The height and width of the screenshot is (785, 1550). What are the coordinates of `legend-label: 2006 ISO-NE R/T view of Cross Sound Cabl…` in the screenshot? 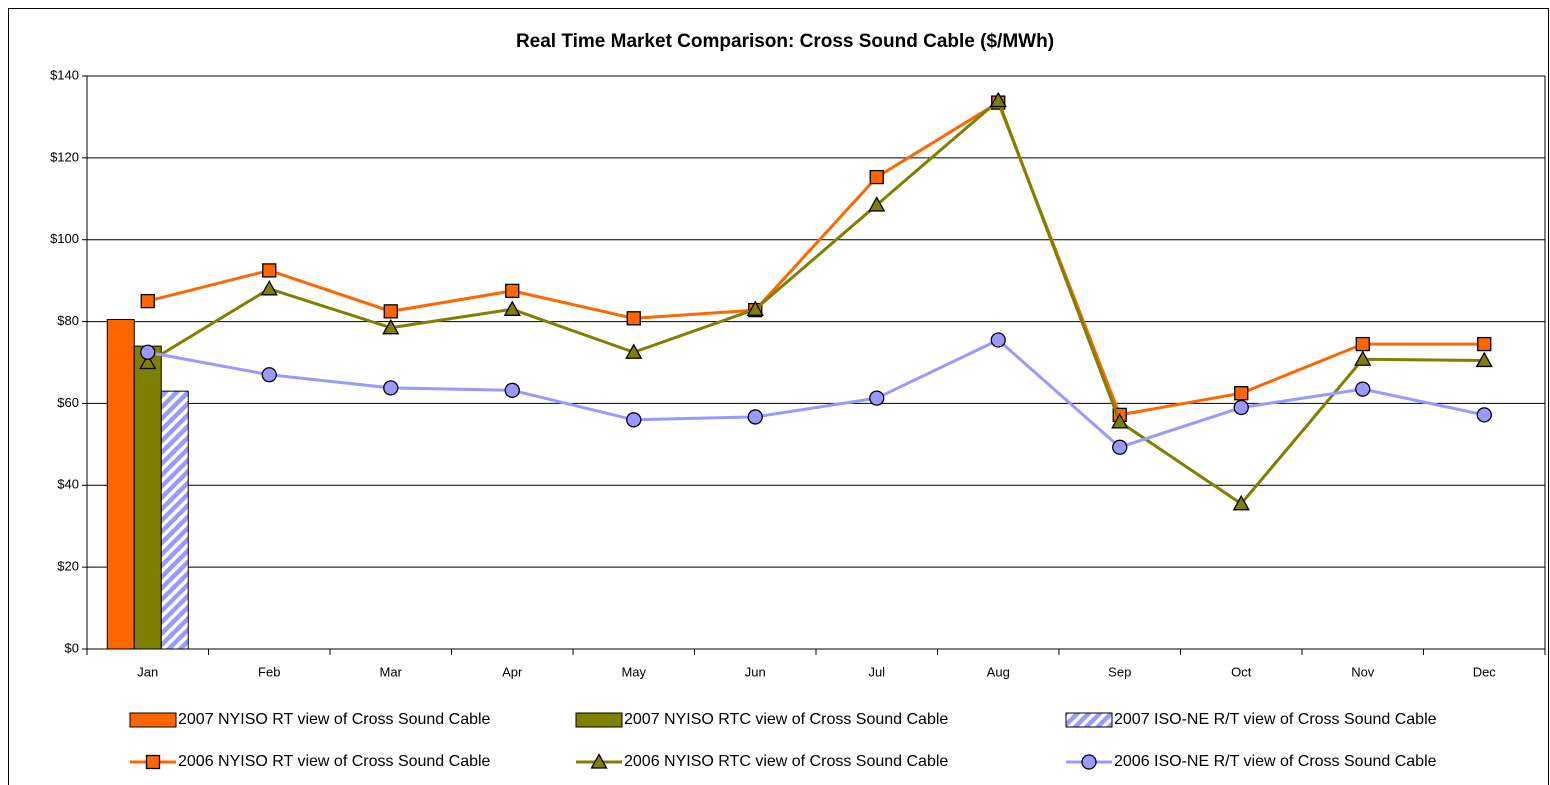 It's located at (1275, 761).